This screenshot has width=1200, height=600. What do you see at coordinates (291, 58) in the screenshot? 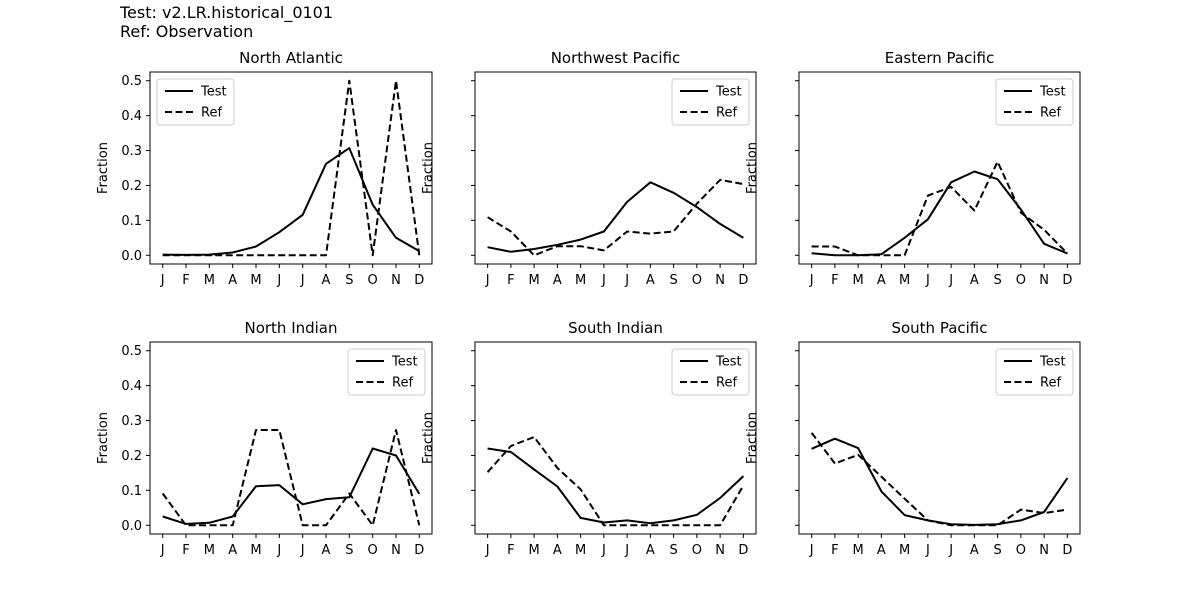
I see `panel-title: North Atlantic` at bounding box center [291, 58].